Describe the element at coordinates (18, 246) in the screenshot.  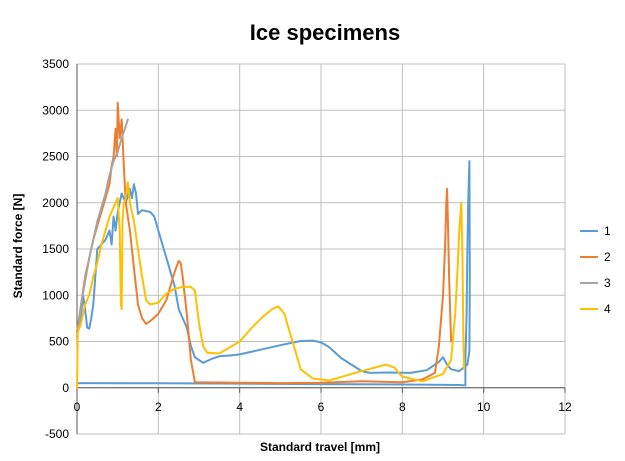
I see `y-axis-title: Standard force [N]` at that location.